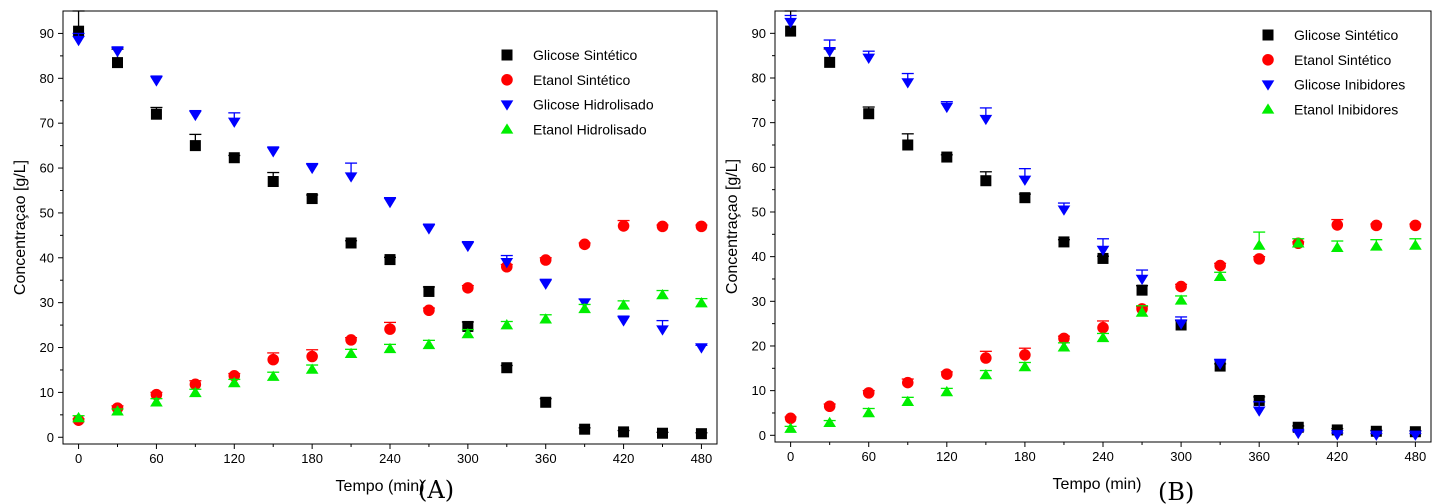  What do you see at coordinates (790, 456) in the screenshot?
I see `x-tick-label: 0` at bounding box center [790, 456].